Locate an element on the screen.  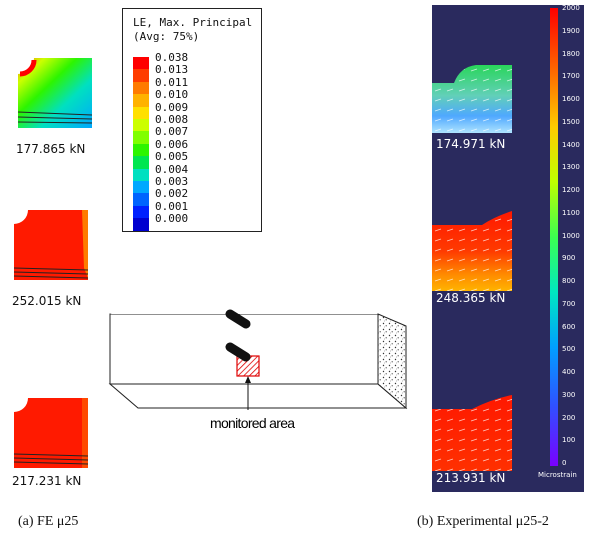
colorbar-tick-label: 1900 is located at coordinates (571, 30).